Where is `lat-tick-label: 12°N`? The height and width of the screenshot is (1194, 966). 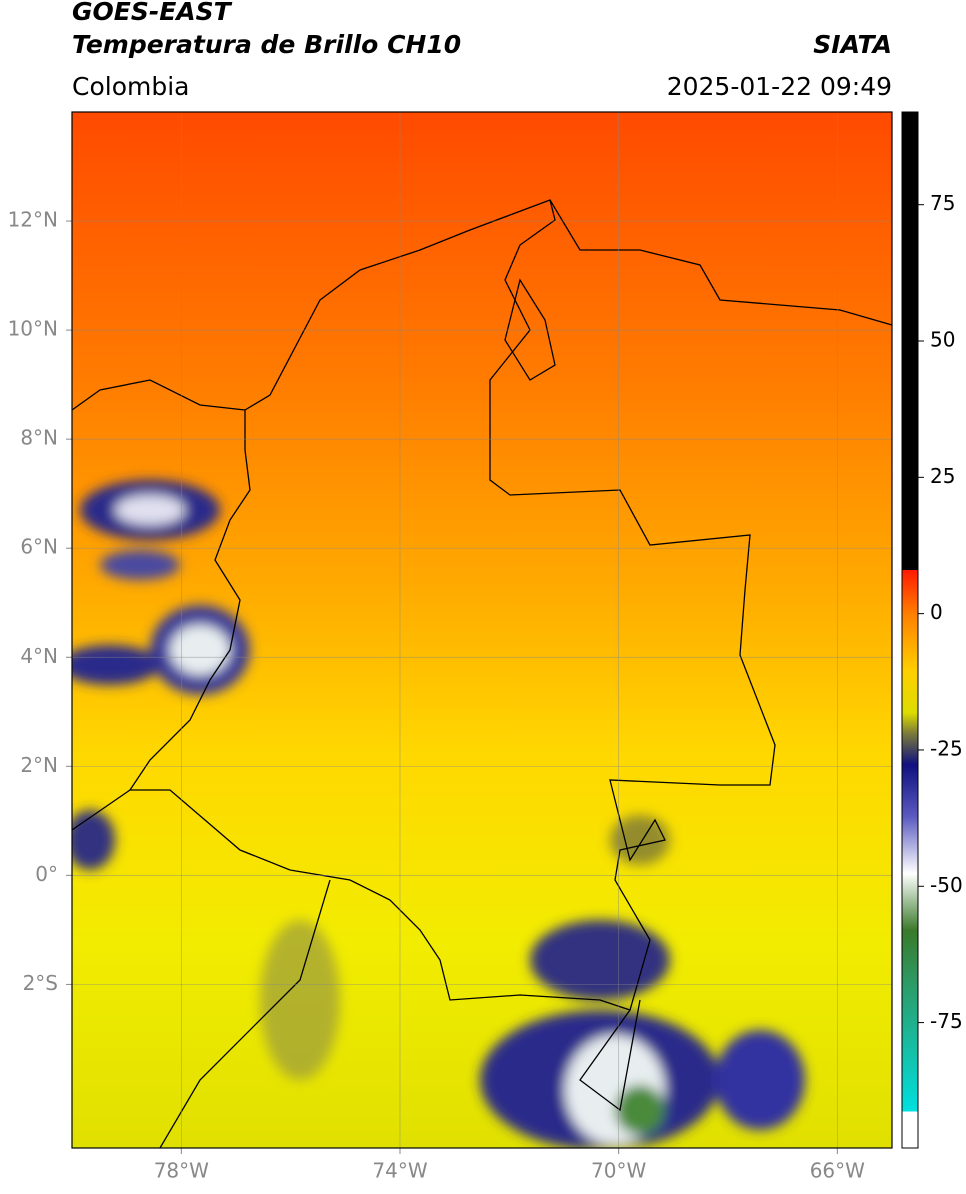 lat-tick-label: 12°N is located at coordinates (33, 220).